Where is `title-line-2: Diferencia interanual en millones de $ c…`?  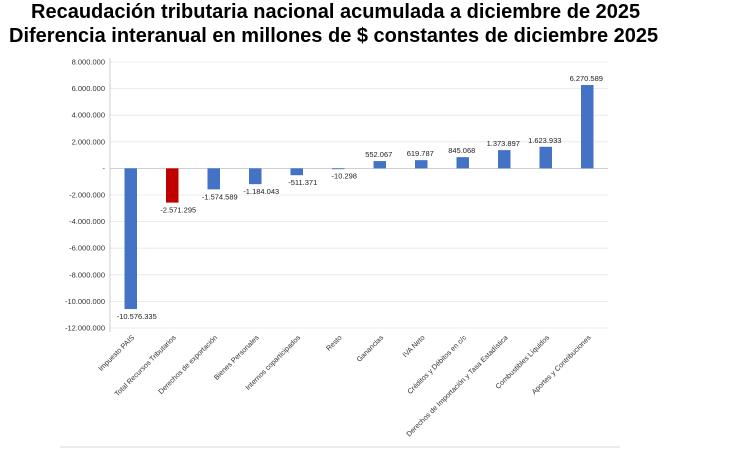 title-line-2: Diferencia interanual en millones de $ c… is located at coordinates (334, 36).